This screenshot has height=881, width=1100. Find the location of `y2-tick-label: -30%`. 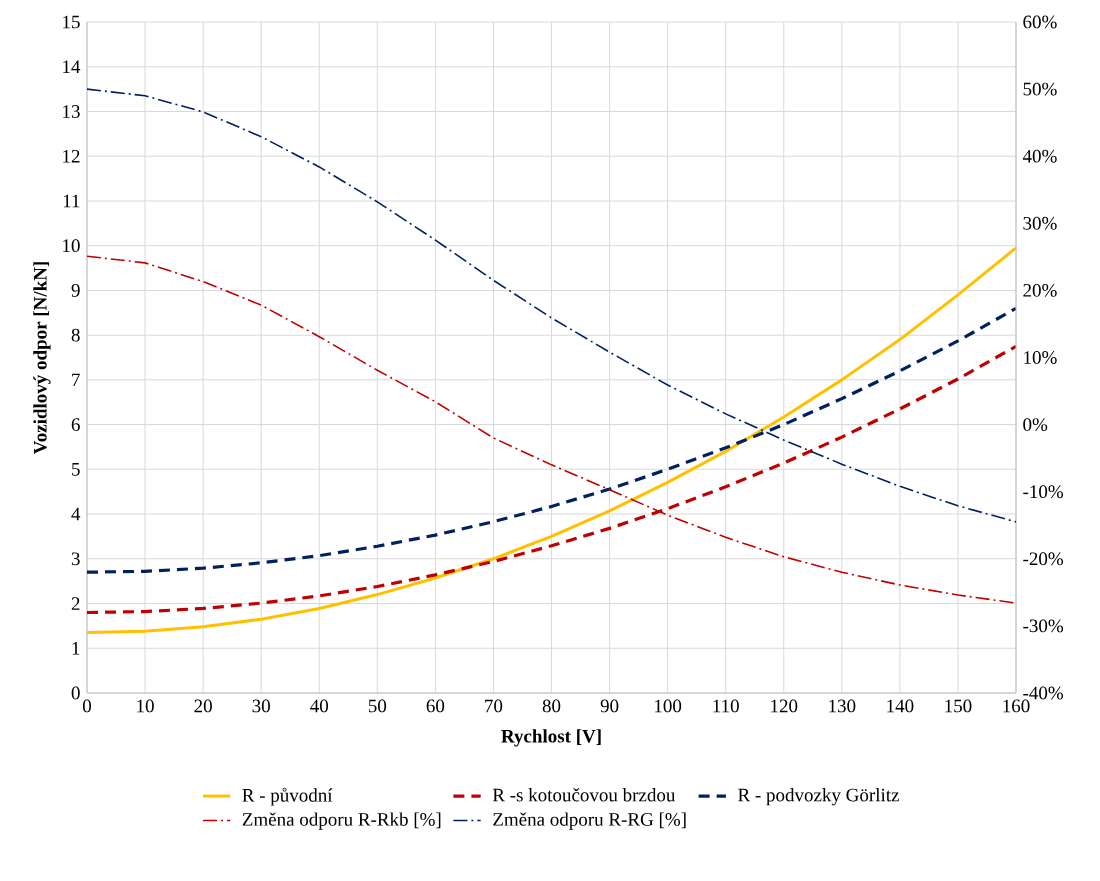

y2-tick-label: -30% is located at coordinates (1043, 626).